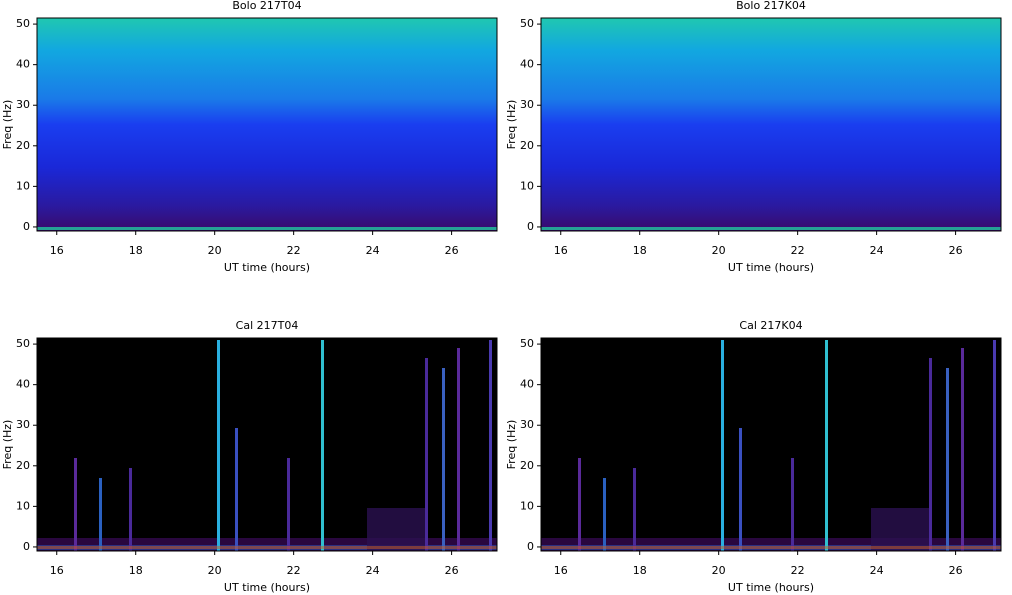 The image size is (1012, 595). I want to click on panel-title: Cal 217T04, so click(267, 325).